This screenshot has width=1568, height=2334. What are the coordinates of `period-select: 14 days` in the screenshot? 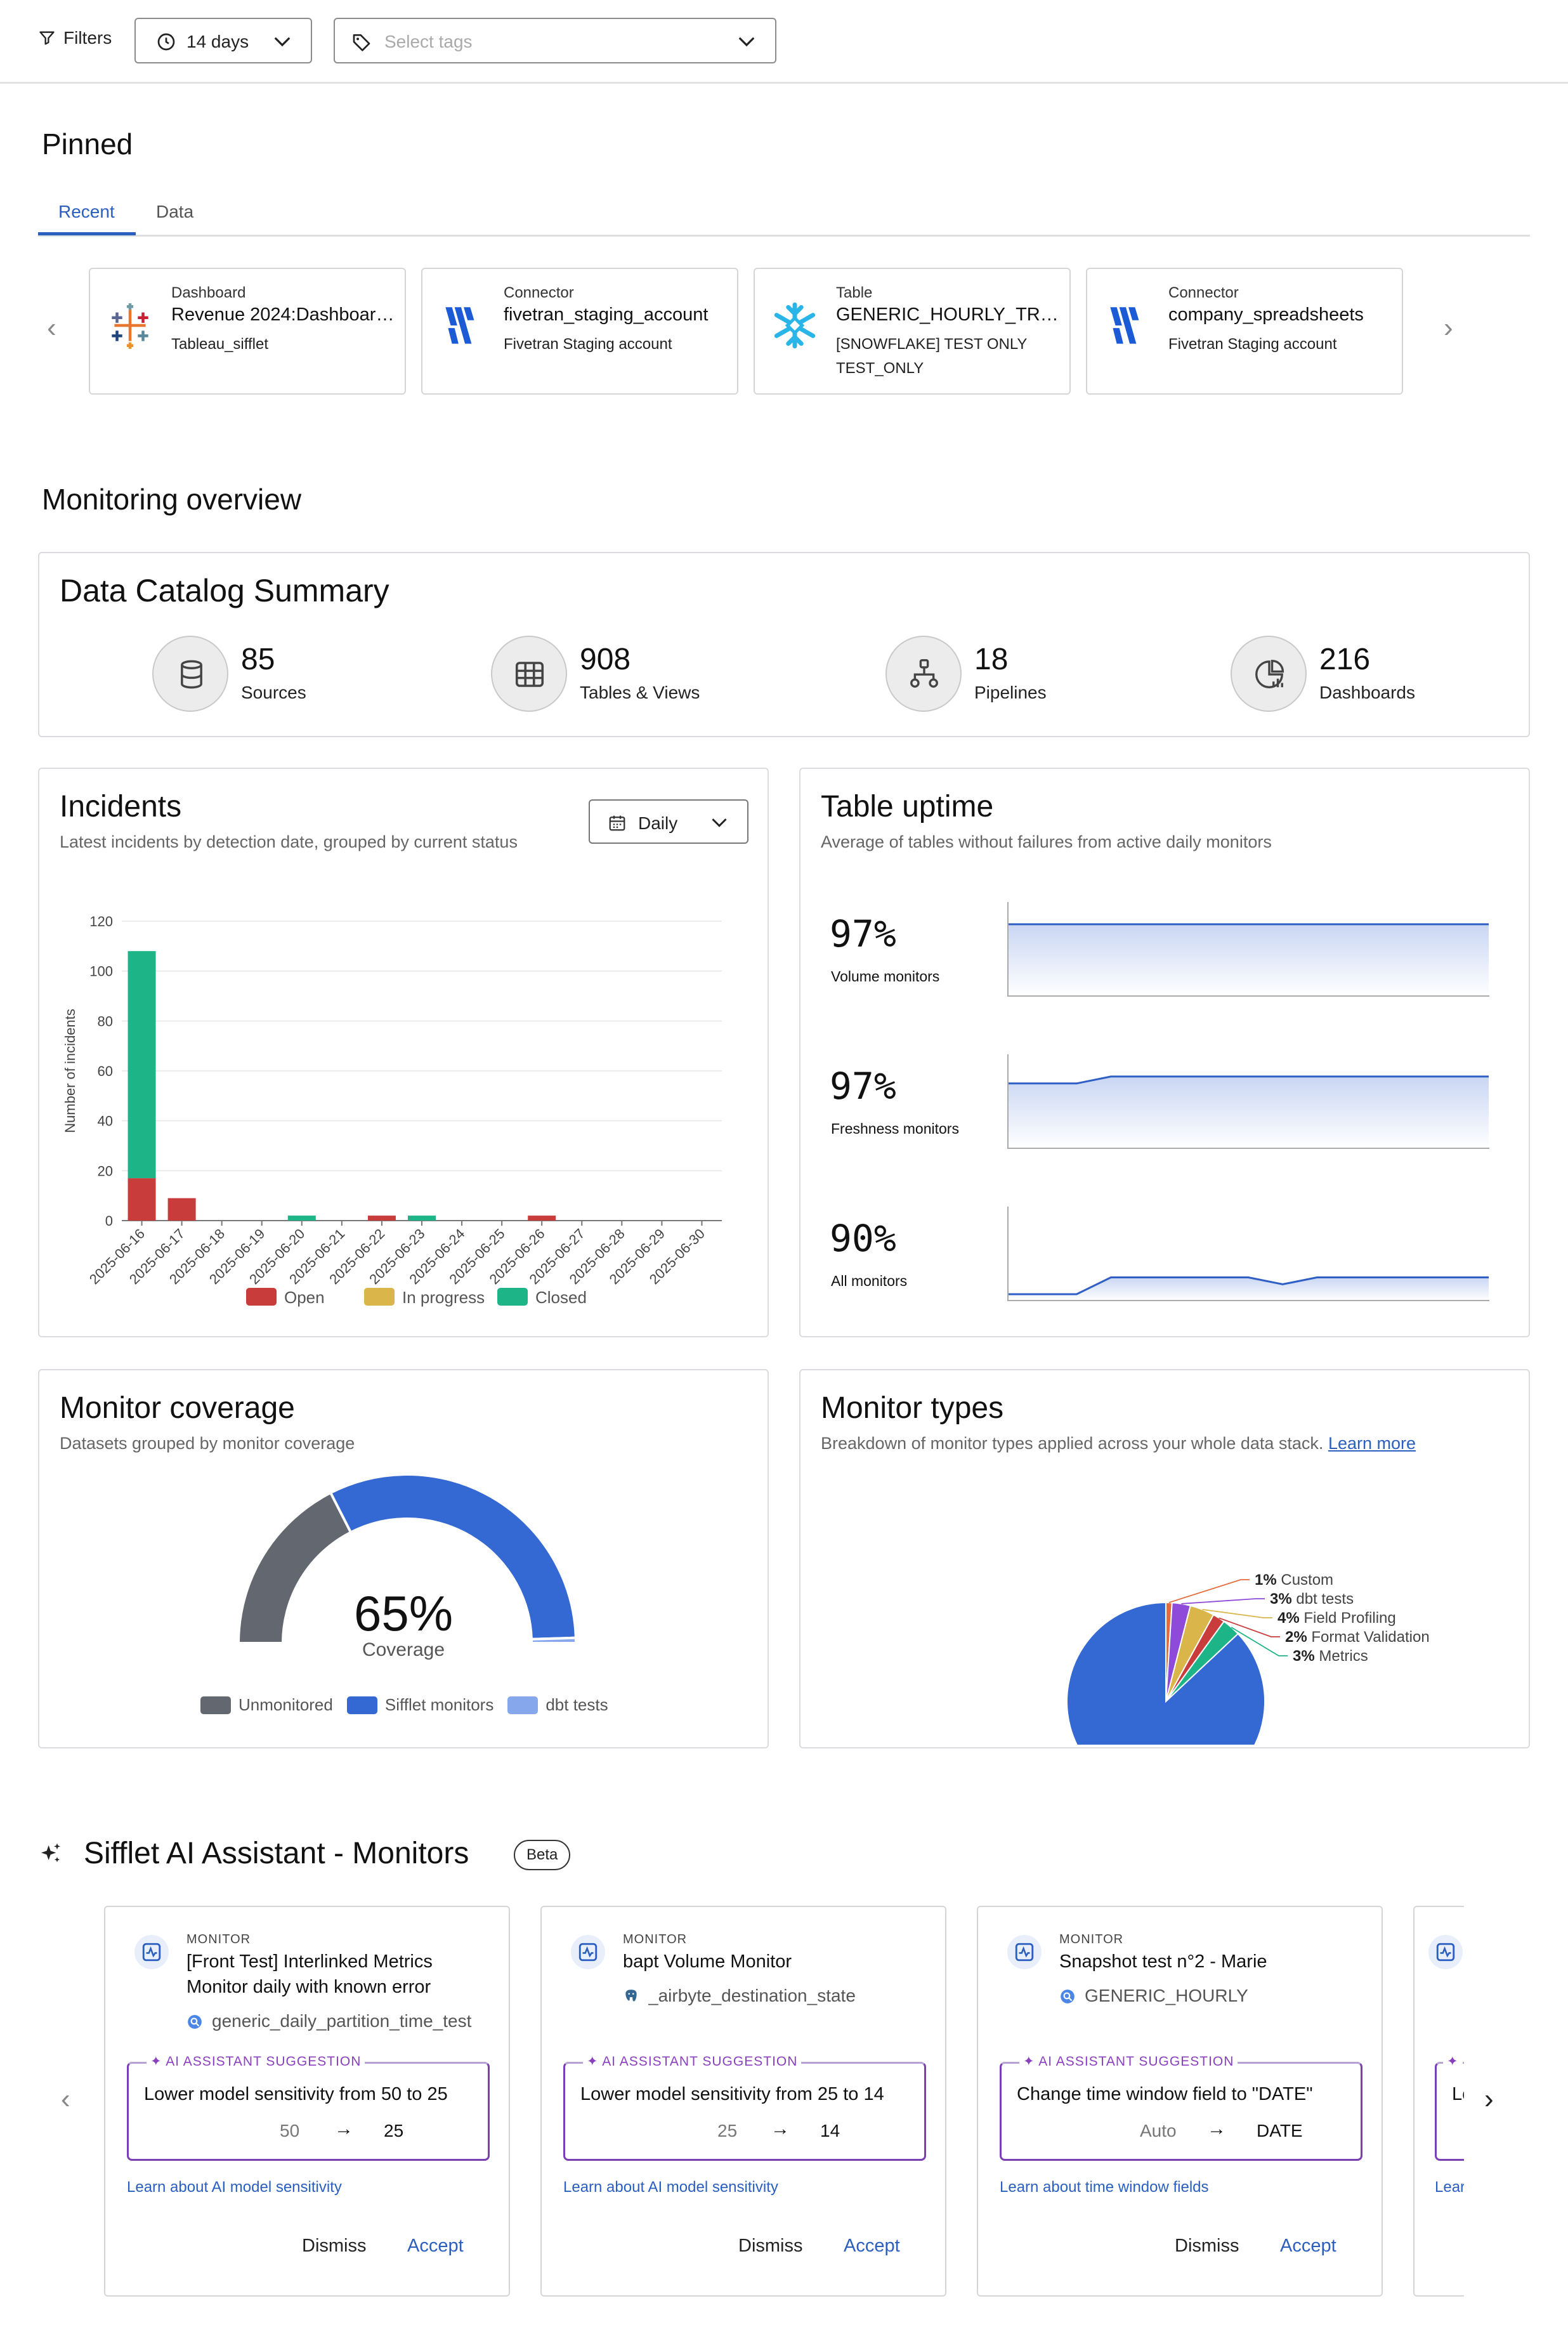 It's located at (223, 40).